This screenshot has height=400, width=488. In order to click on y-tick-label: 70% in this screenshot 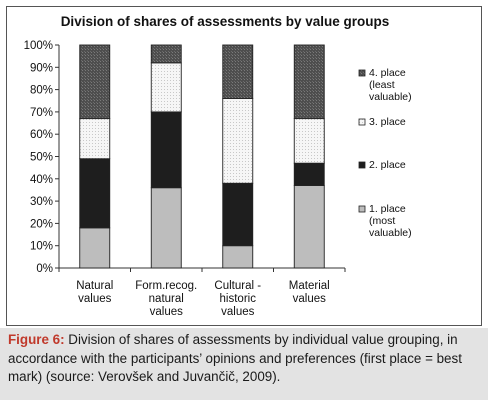, I will do `click(41, 113)`.